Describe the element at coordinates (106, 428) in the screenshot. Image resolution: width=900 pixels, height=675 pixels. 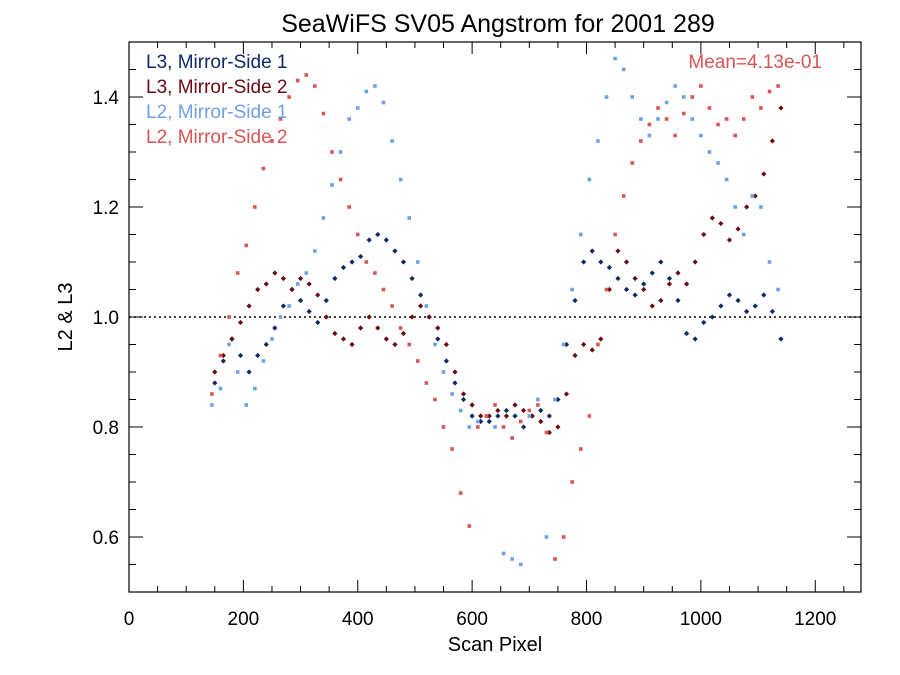
I see `y-tick-label: 0.8` at that location.